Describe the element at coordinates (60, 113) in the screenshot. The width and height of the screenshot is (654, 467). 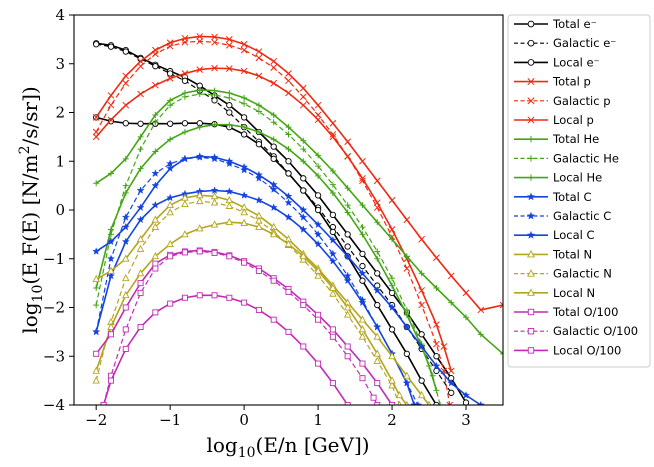
I see `y-tick-label: 2` at that location.